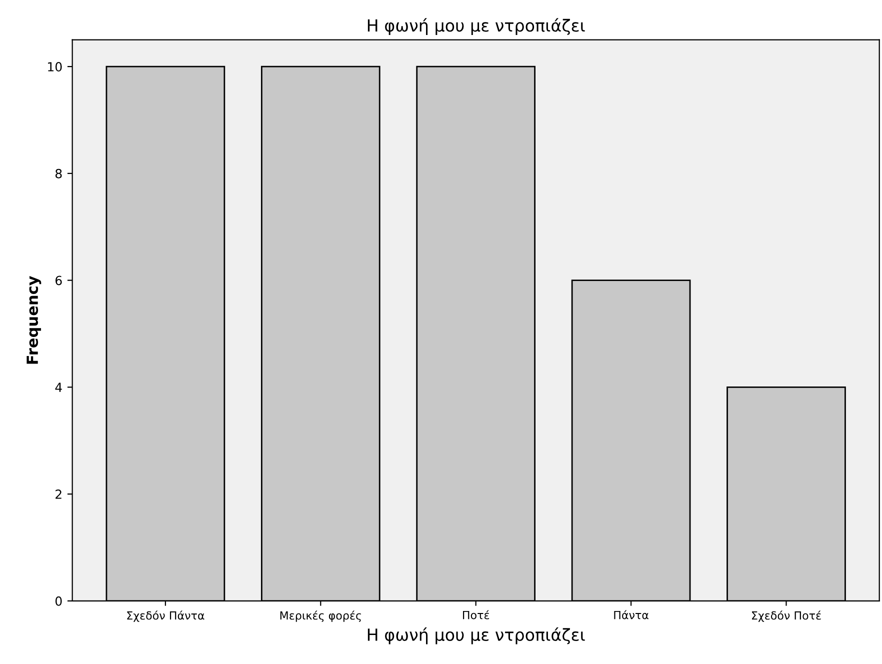 Image resolution: width=882 pixels, height=664 pixels. Describe the element at coordinates (34, 320) in the screenshot. I see `y-axis-title: Frequency` at that location.